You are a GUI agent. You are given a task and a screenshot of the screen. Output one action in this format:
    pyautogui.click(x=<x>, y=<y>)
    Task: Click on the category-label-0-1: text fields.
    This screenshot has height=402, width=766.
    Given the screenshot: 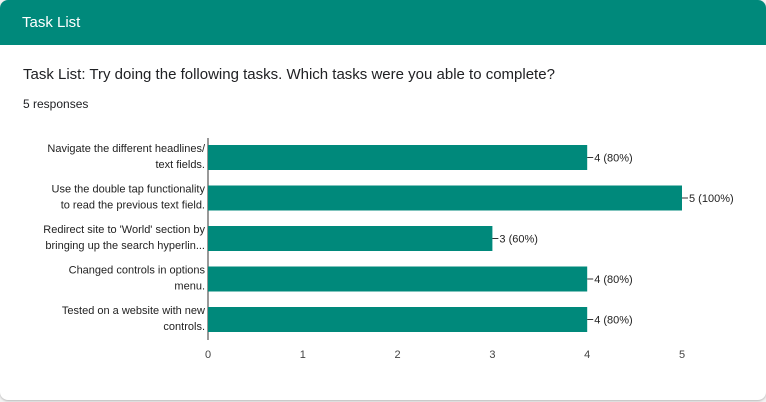 What is the action you would take?
    pyautogui.click(x=180, y=165)
    